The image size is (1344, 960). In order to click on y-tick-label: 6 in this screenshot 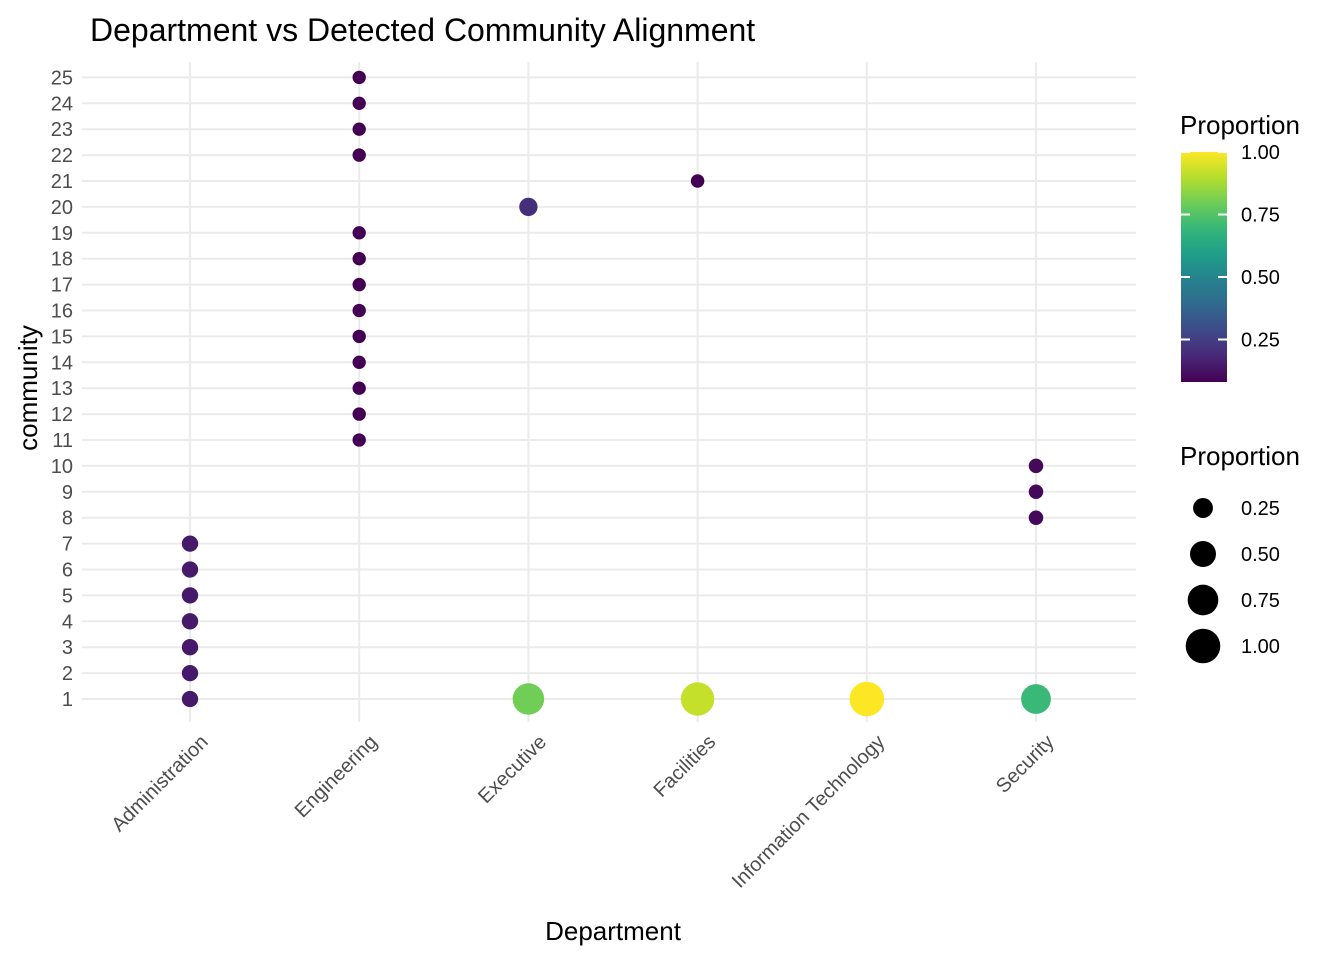, I will do `click(67, 571)`.